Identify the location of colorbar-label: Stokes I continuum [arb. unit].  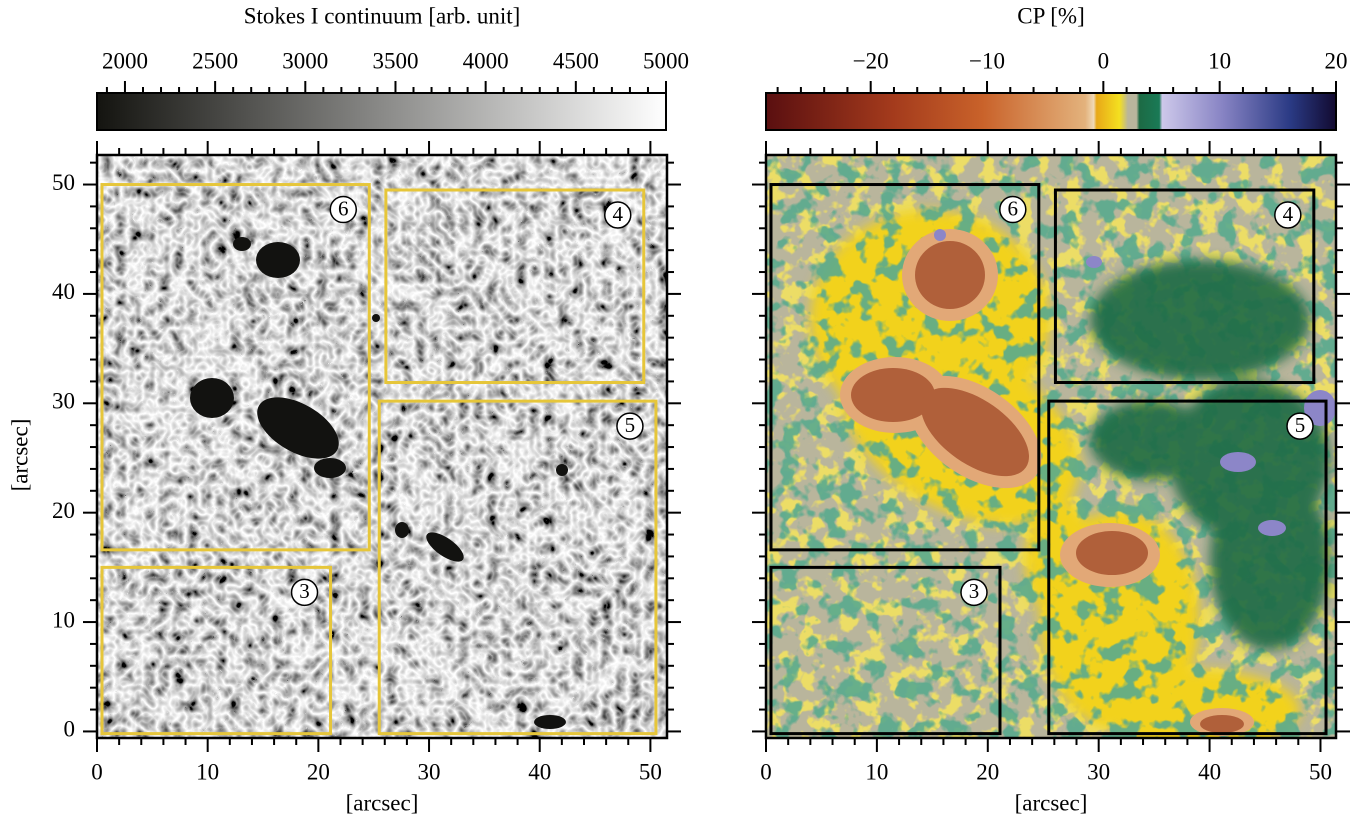
(382, 15).